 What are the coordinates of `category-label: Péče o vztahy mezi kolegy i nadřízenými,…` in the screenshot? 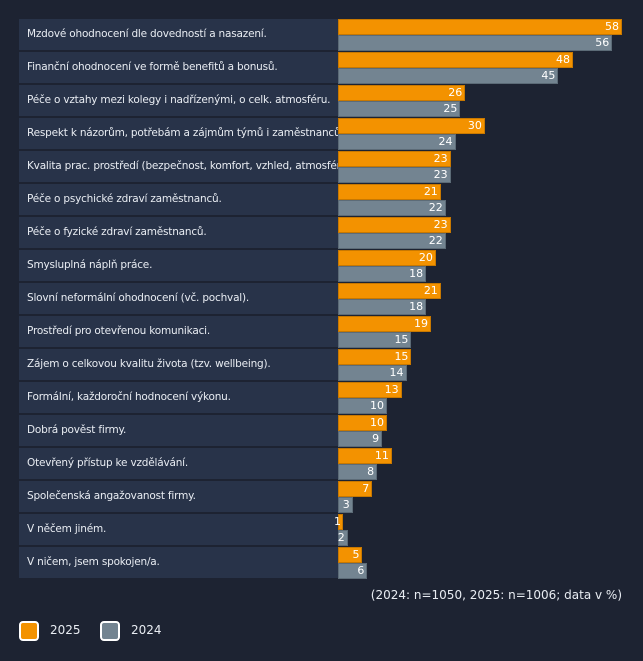 It's located at (178, 100).